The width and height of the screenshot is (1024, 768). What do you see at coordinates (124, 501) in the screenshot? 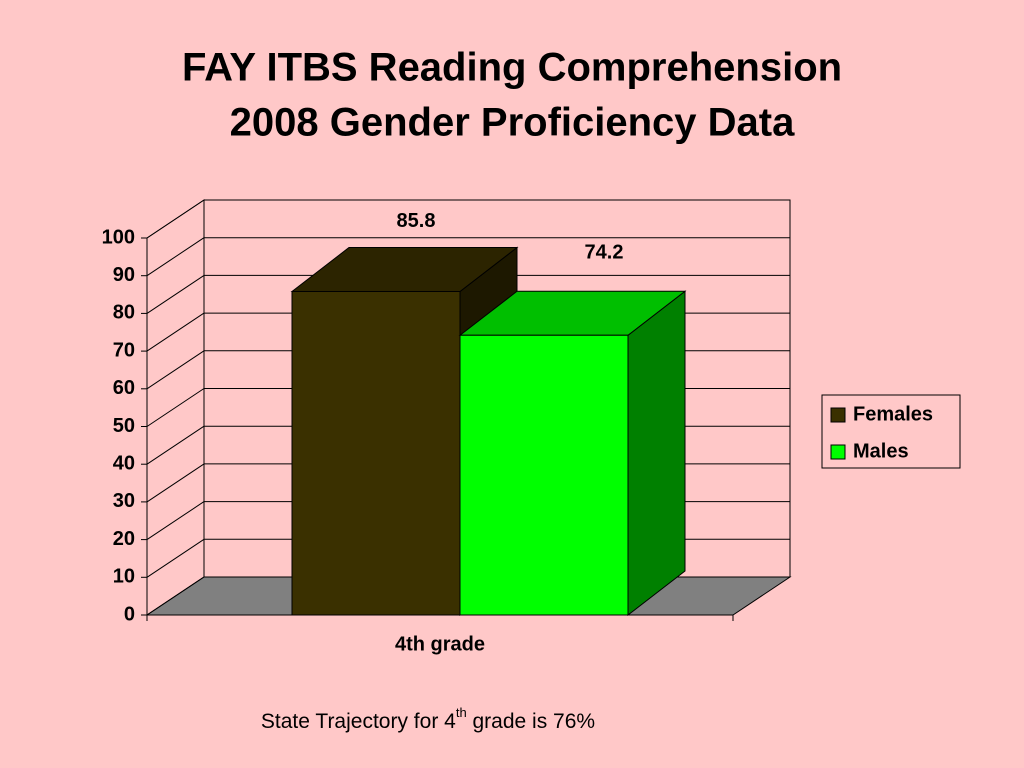
I see `y-tick-label: 30` at bounding box center [124, 501].